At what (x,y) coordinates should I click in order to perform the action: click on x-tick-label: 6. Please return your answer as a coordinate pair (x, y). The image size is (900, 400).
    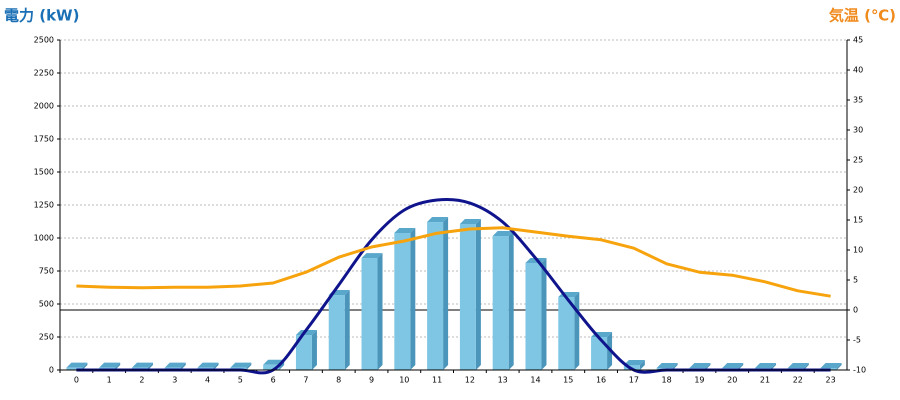
    Looking at the image, I should click on (273, 380).